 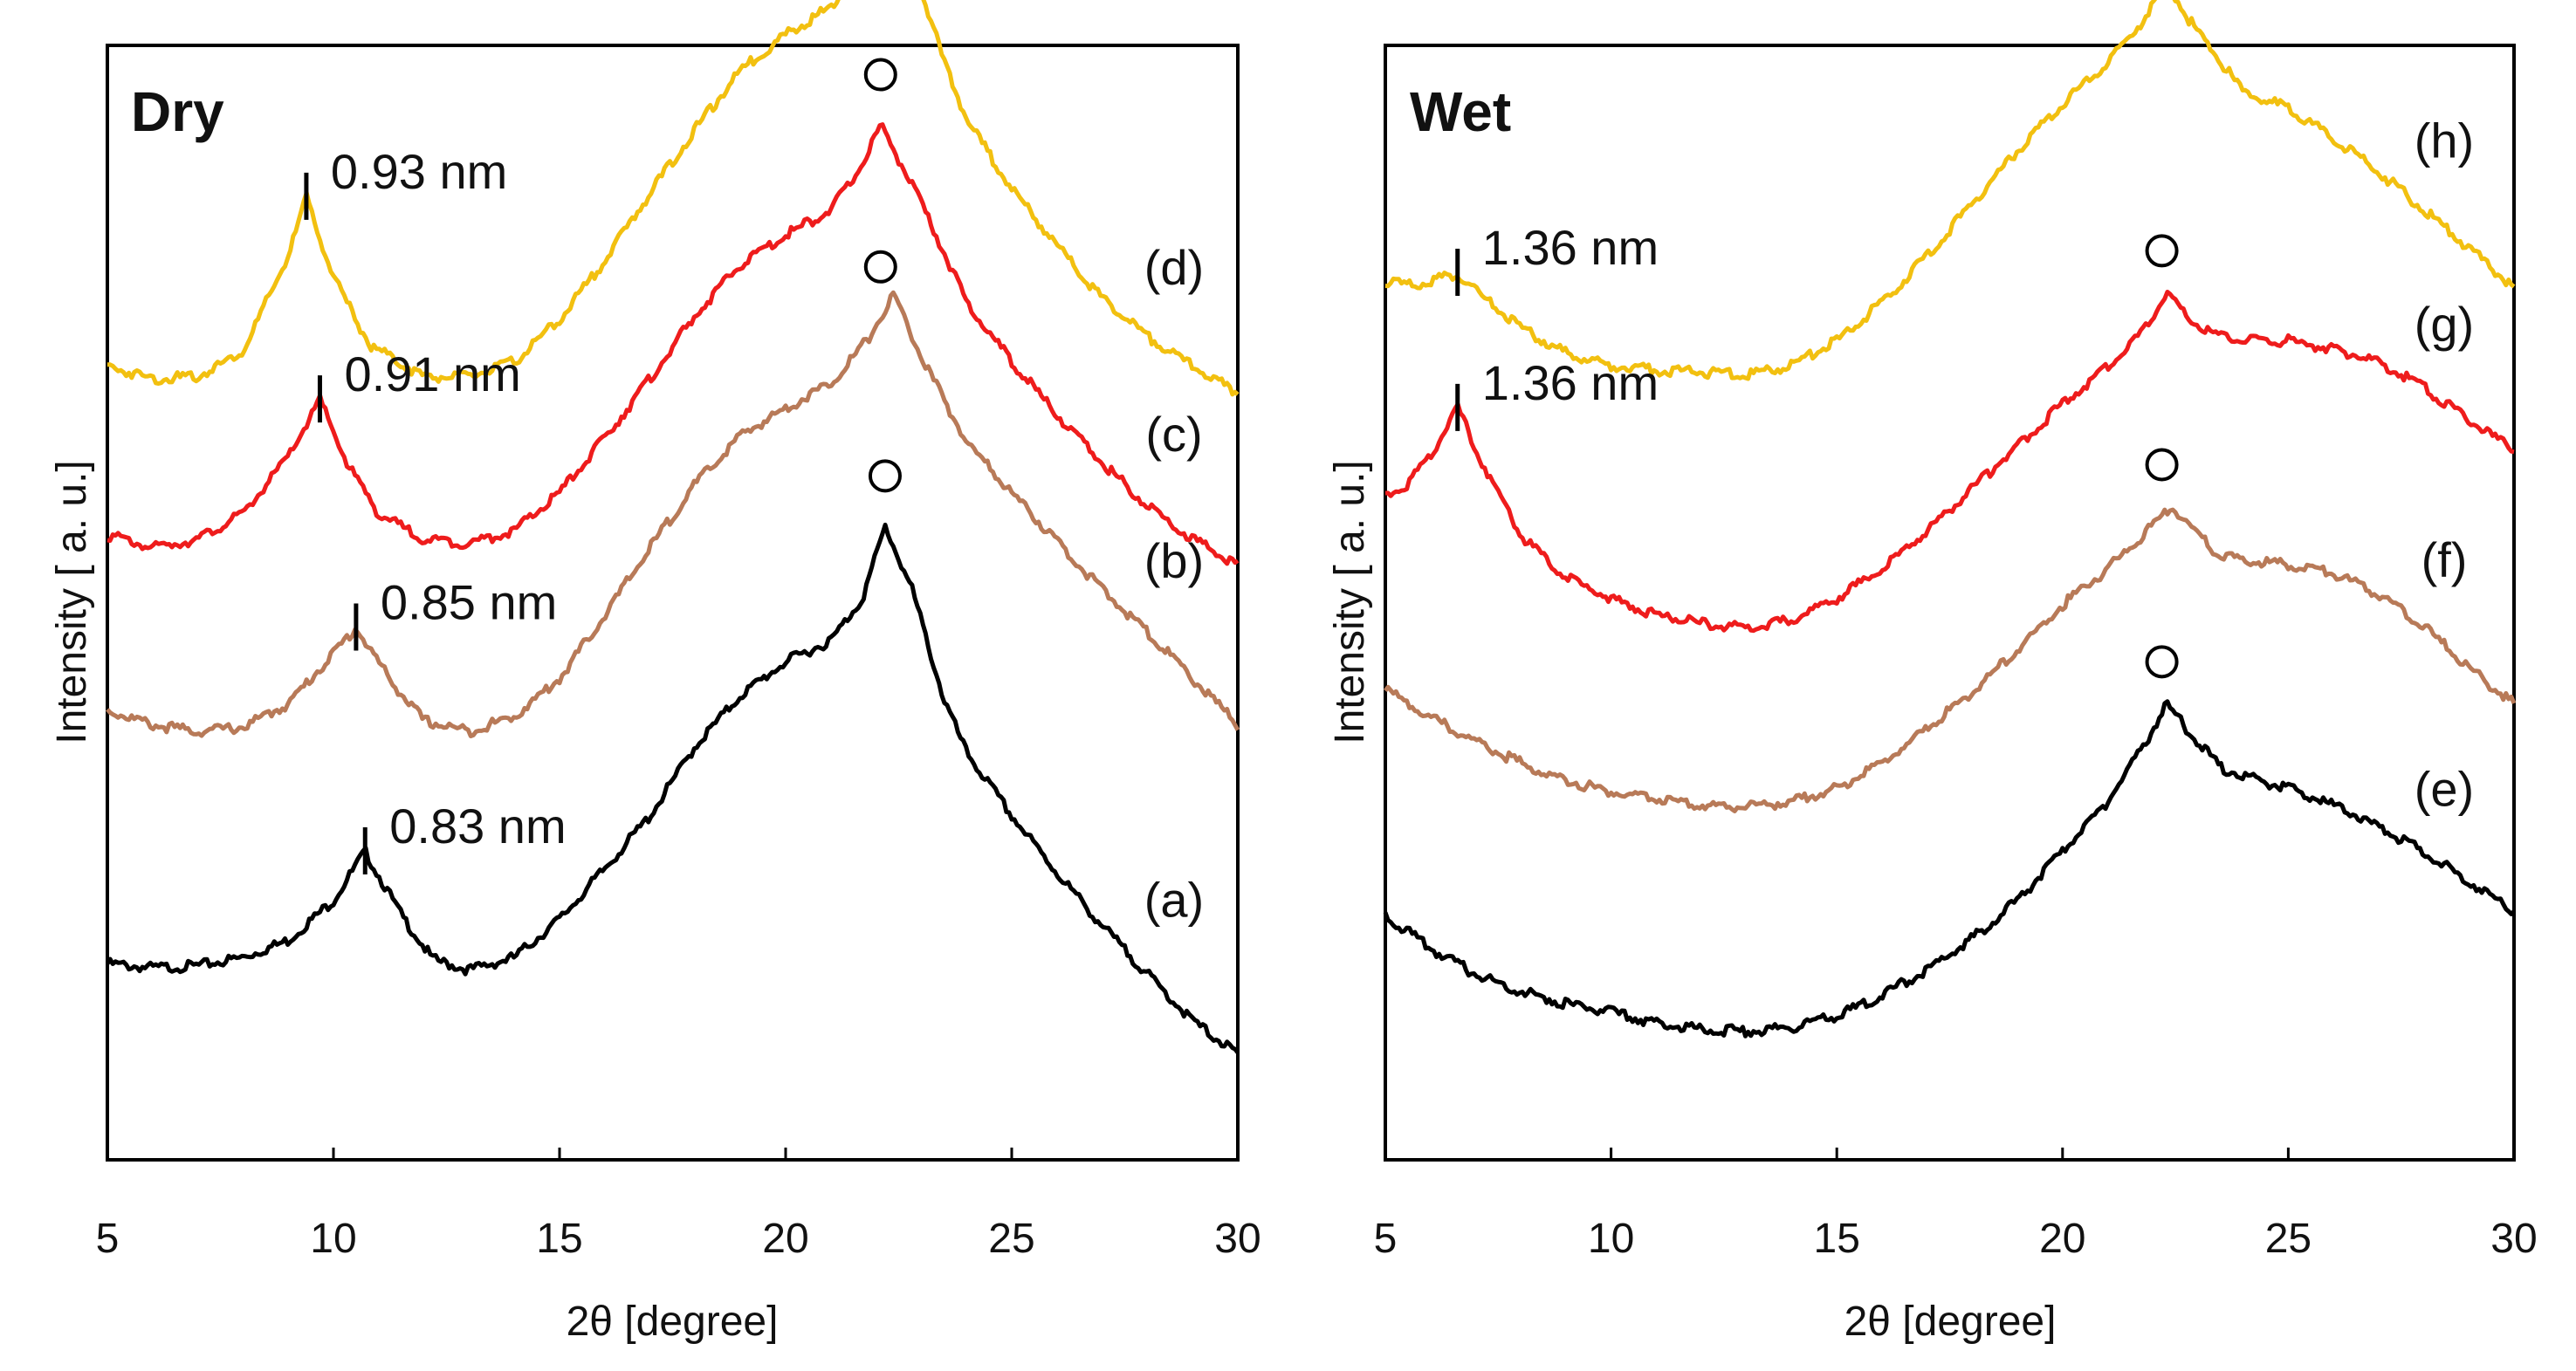 I want to click on wet-x-tick-label: 10, so click(x=1611, y=1239).